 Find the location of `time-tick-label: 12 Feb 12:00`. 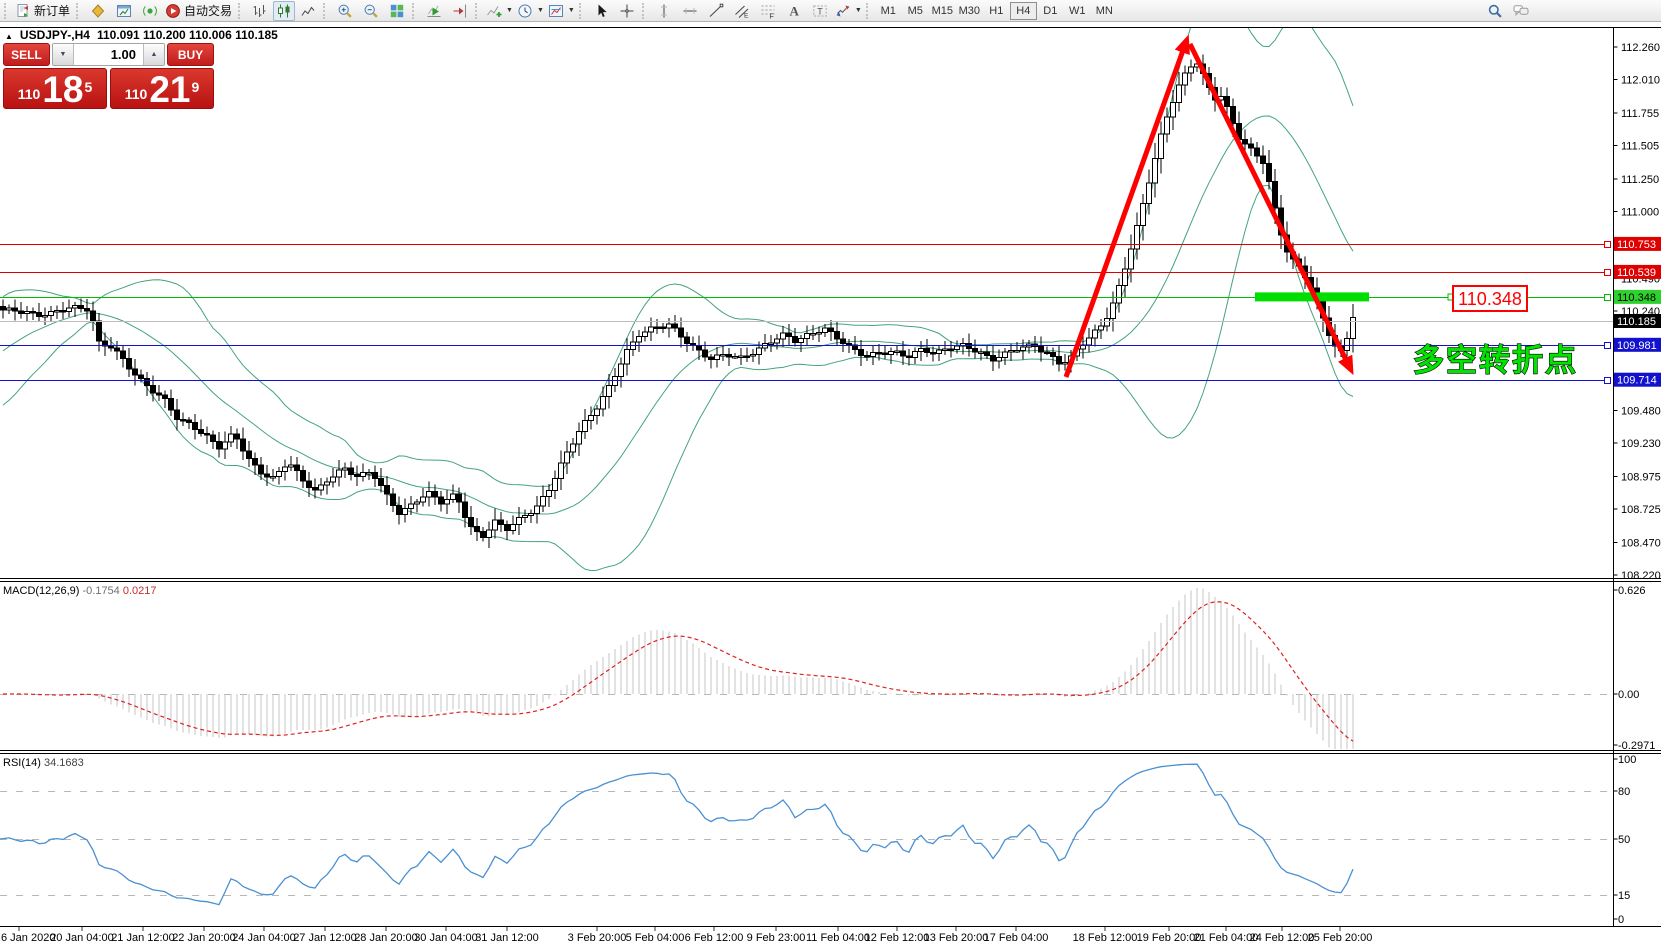

time-tick-label: 12 Feb 12:00 is located at coordinates (897, 938).